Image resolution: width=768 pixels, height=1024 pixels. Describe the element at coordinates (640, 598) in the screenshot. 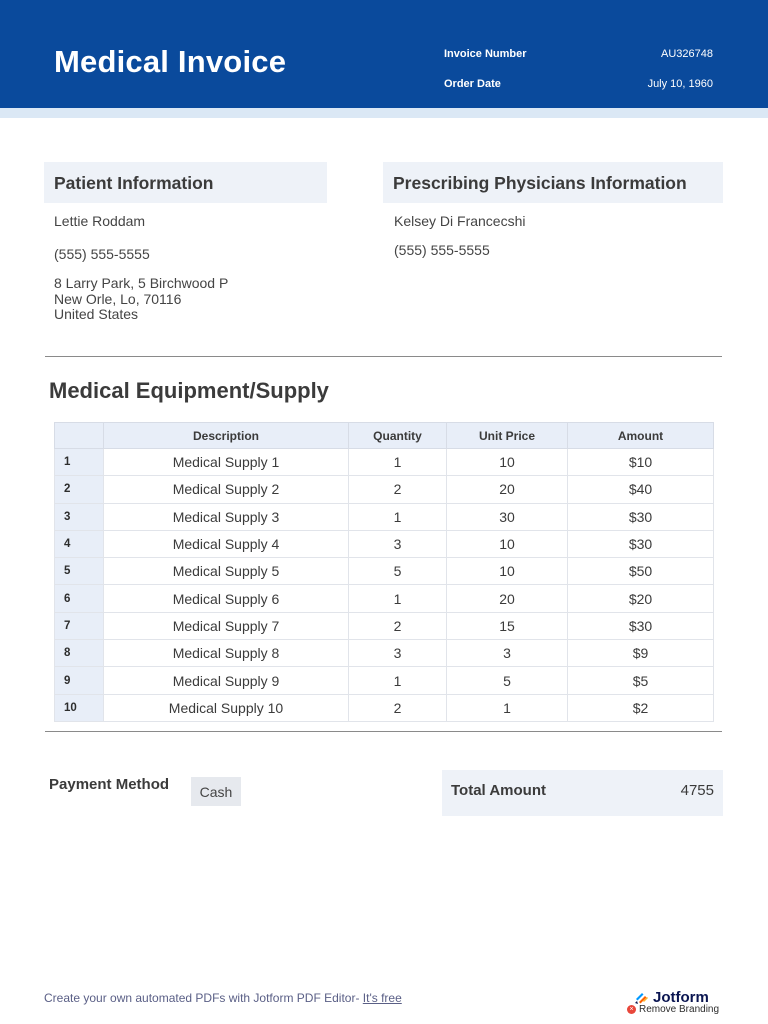

I see `cell-amount: $20` at that location.